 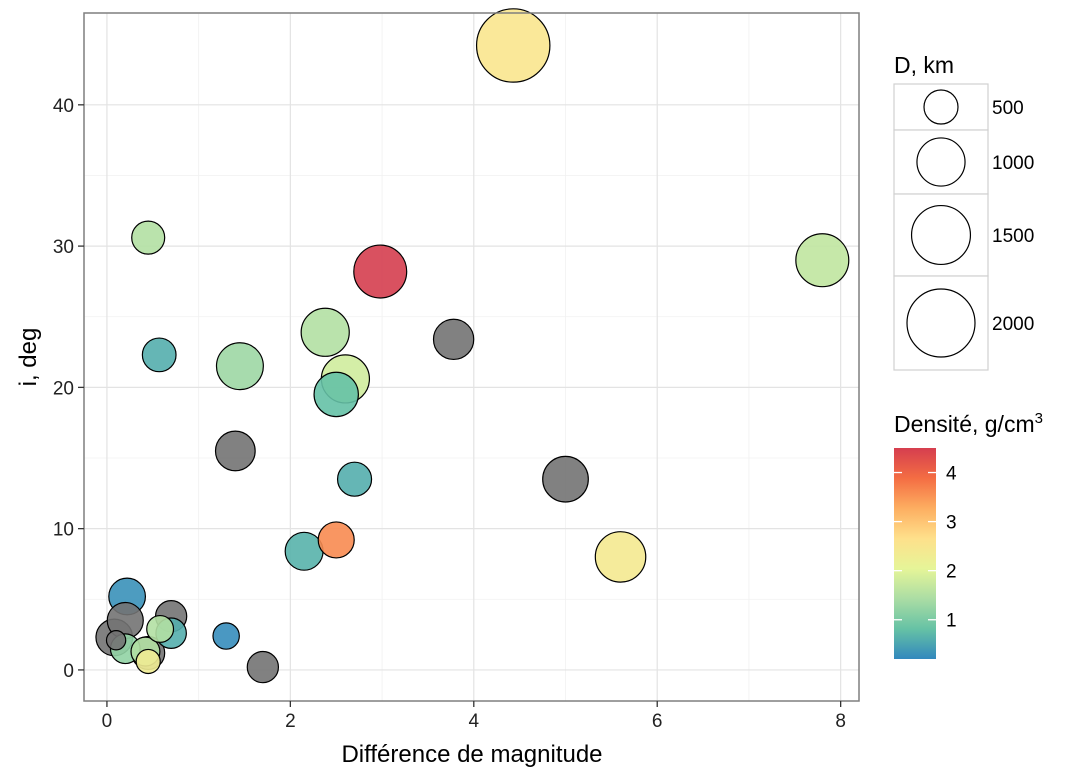 I want to click on color-legend-title: Densité, g/cm3, so click(x=968, y=423).